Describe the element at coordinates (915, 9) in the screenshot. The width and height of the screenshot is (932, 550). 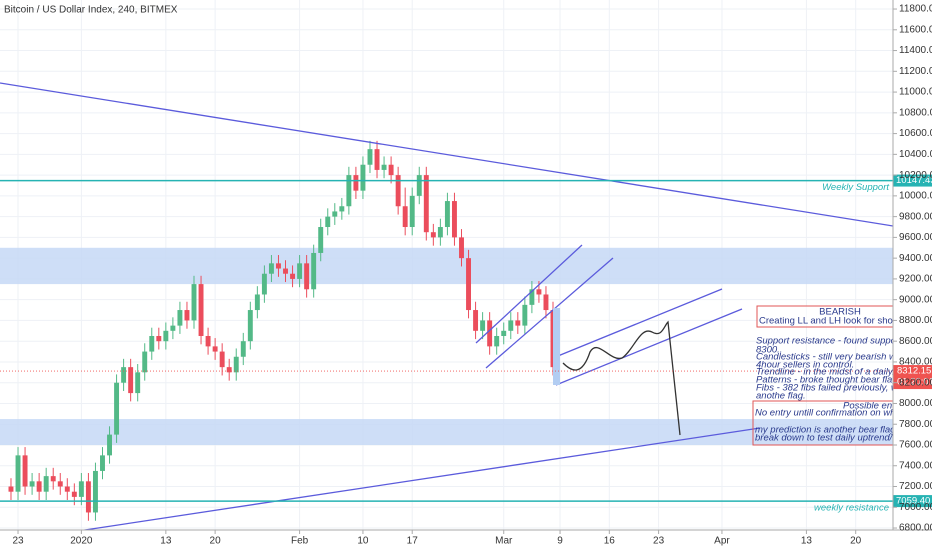
I see `y-tick-label: 11800.00` at that location.